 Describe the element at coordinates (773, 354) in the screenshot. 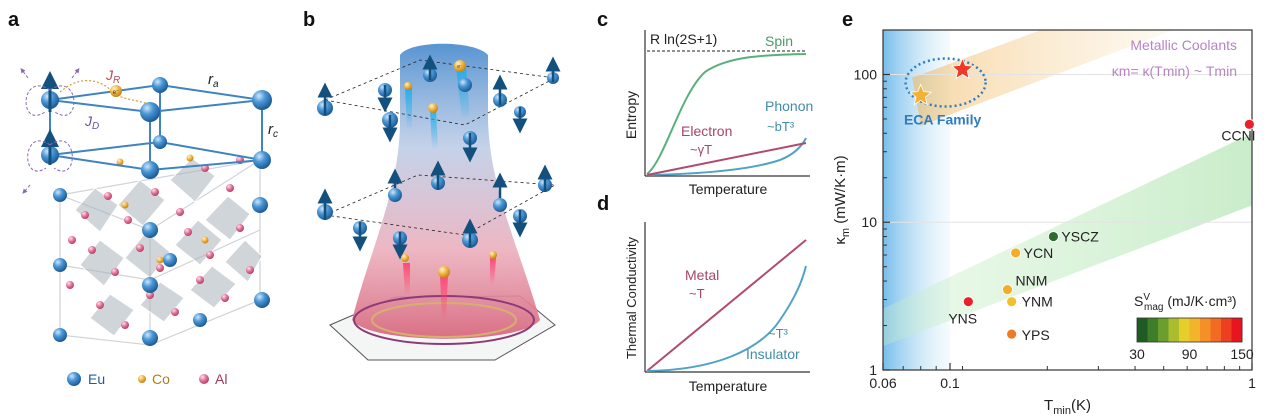

I see `insulator-label: Insulator` at that location.